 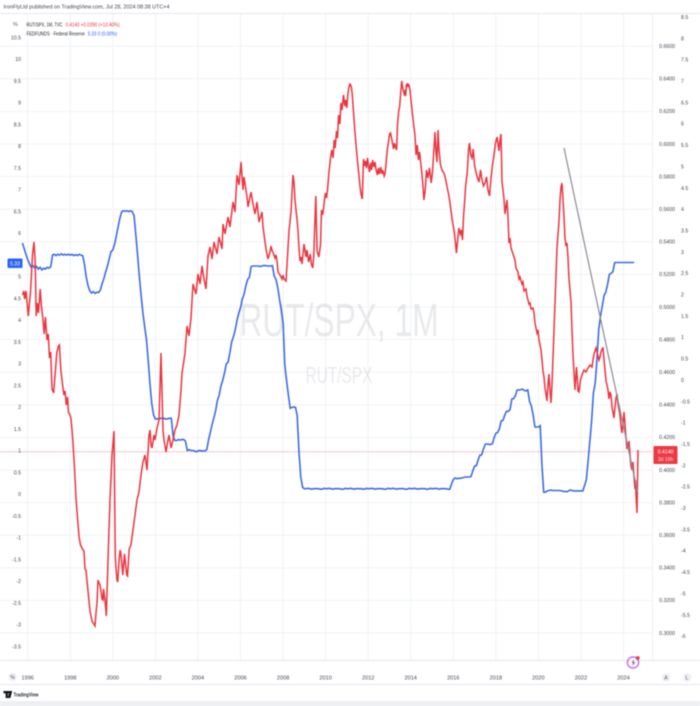 I want to click on svg-text: RUT/SPX, 1M, TVC, so click(x=45, y=25).